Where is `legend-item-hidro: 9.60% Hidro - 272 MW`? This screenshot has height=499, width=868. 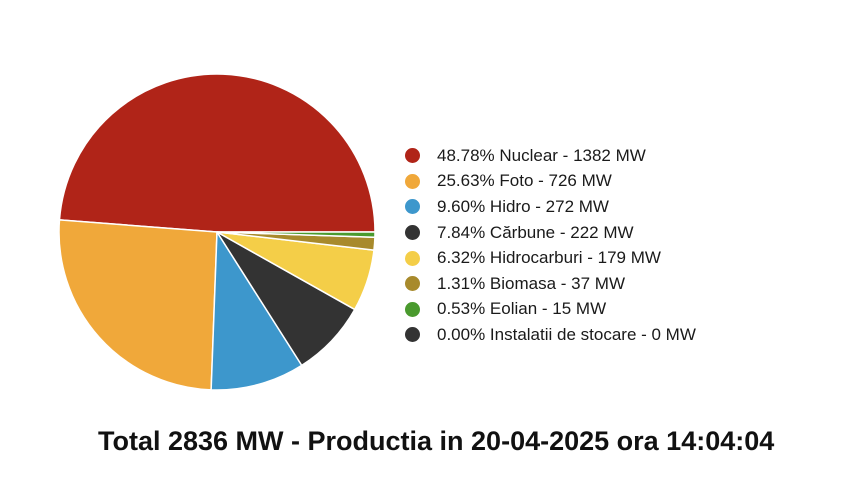 legend-item-hidro: 9.60% Hidro - 272 MW is located at coordinates (550, 207).